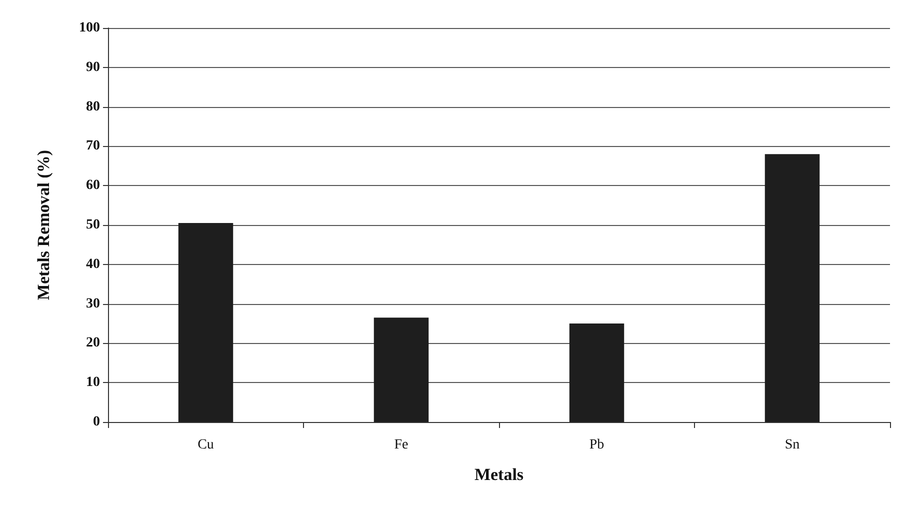  I want to click on x-tick-label: Sn, so click(792, 445).